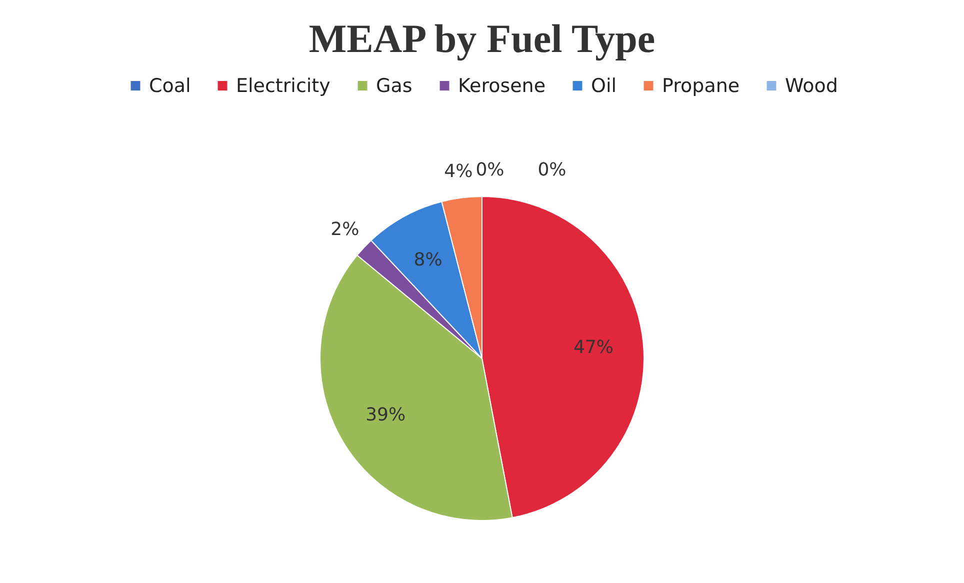  Describe the element at coordinates (170, 85) in the screenshot. I see `legend-label: Coal` at that location.